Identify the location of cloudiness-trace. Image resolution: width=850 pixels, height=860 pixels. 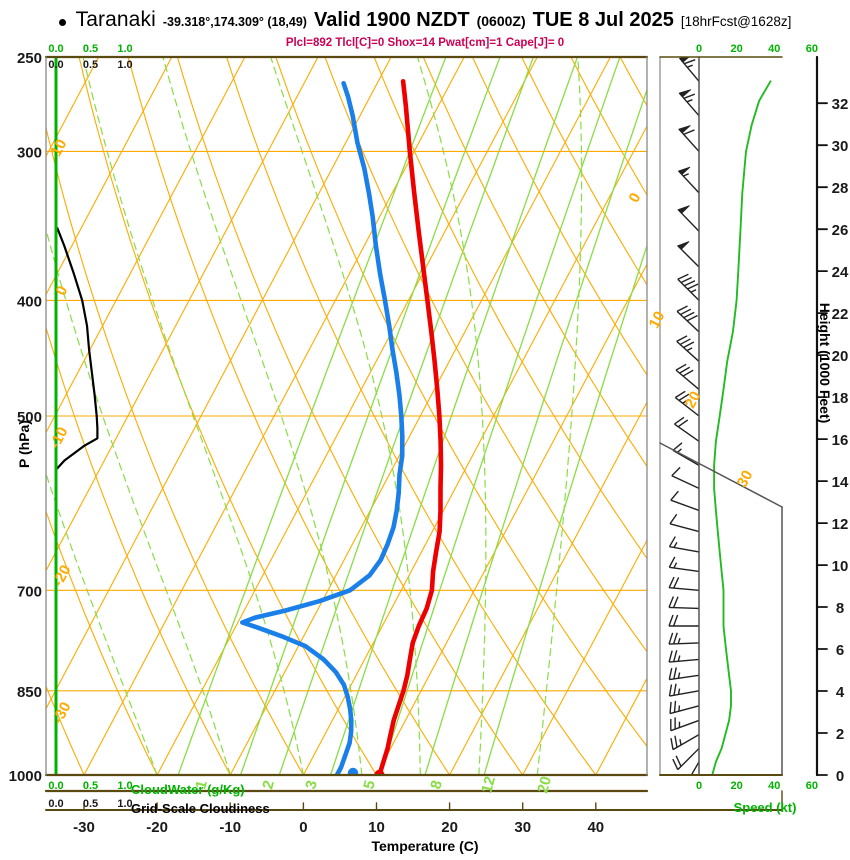
(76, 416).